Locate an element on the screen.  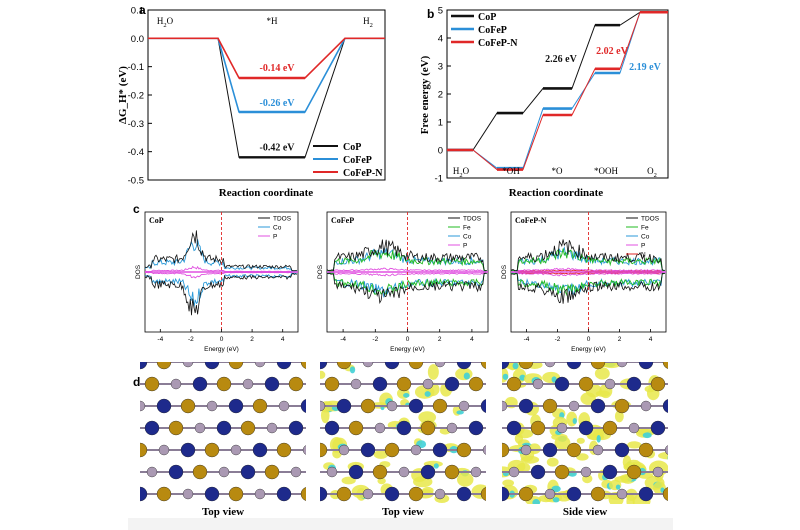
panel-a-legend-label: CoFeP-N is located at coordinates (363, 173).